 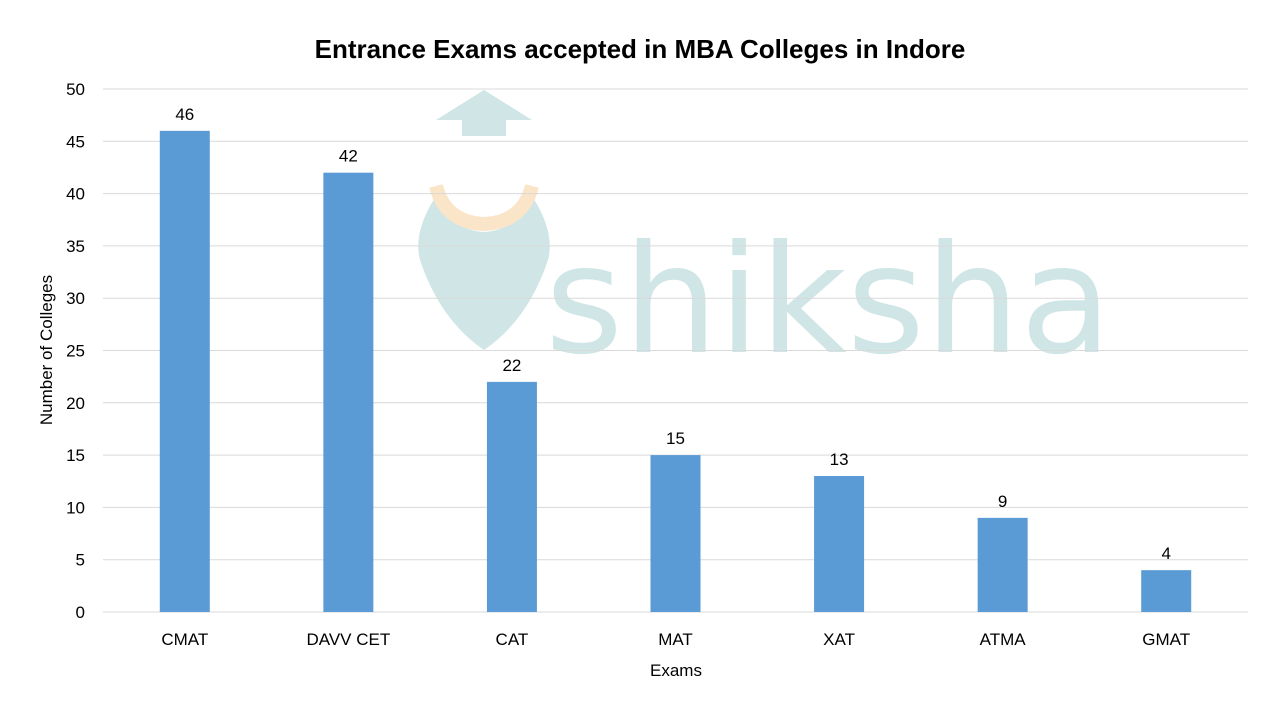 What do you see at coordinates (484, 105) in the screenshot?
I see `cap-icon` at bounding box center [484, 105].